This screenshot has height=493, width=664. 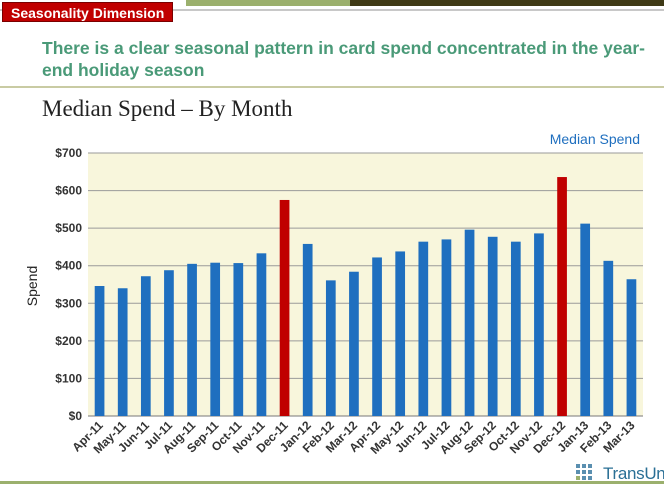 What do you see at coordinates (68, 266) in the screenshot?
I see `y-tick-label: $400` at bounding box center [68, 266].